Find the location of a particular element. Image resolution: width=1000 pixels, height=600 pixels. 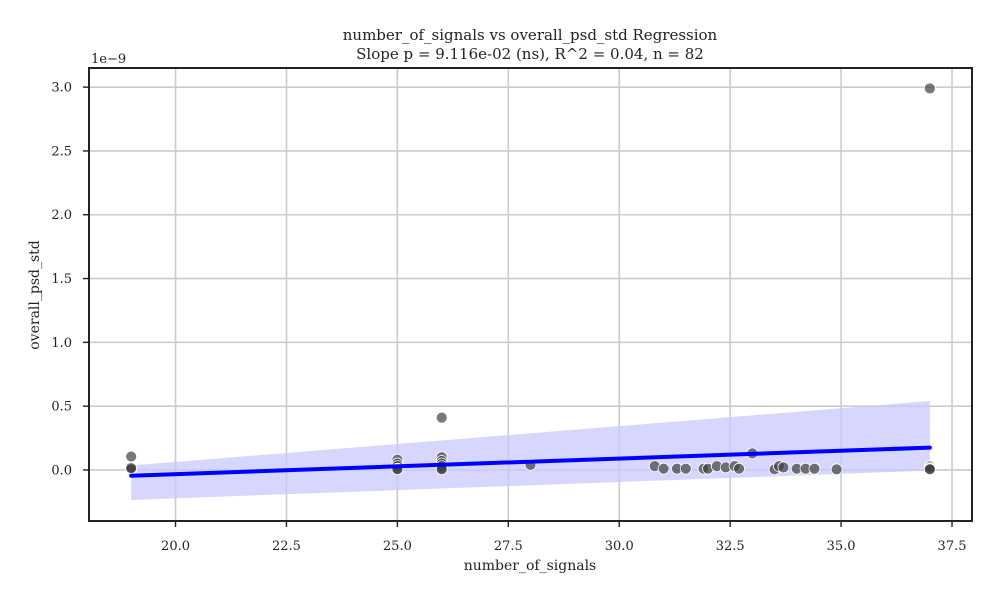

regression-line is located at coordinates (530, 461).